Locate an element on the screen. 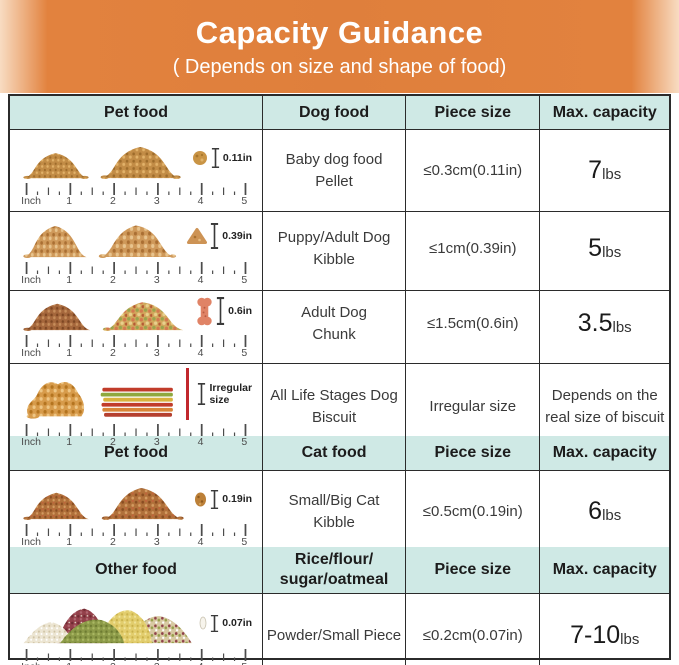 The height and width of the screenshot is (665, 679). pellet-icon is located at coordinates (199, 158).